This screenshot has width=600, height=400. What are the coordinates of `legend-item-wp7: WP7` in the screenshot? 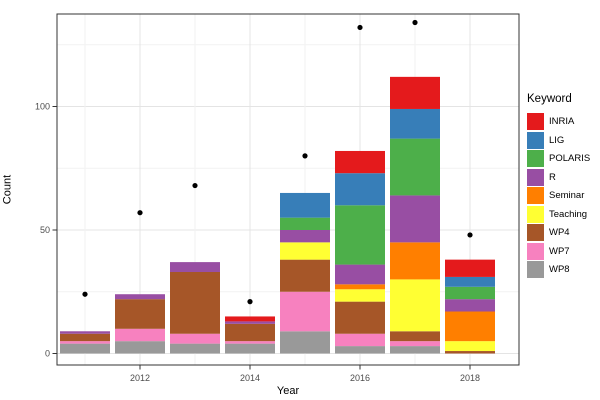 It's located at (558, 251).